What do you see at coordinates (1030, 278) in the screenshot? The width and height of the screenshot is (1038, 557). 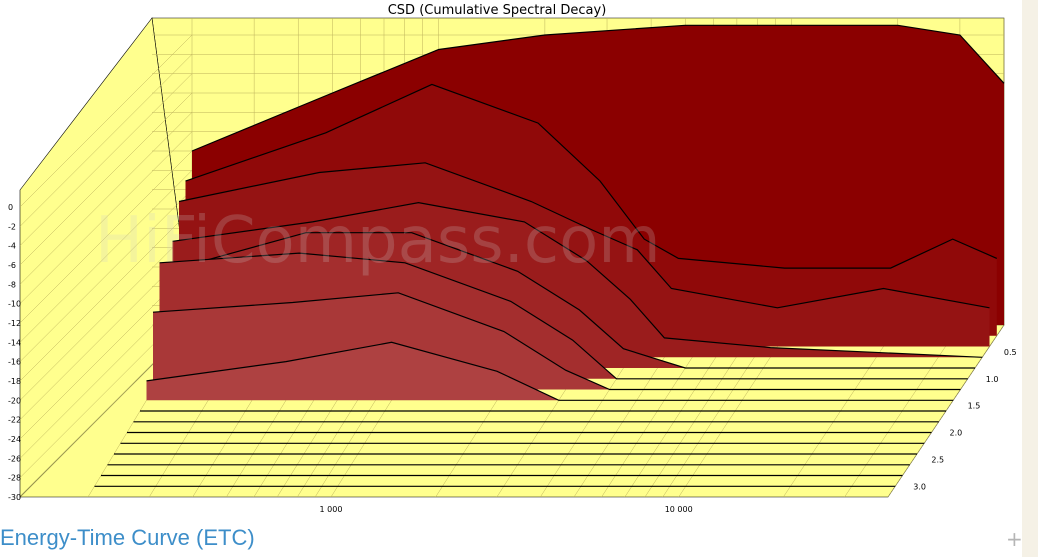 I see `side-strip` at bounding box center [1030, 278].